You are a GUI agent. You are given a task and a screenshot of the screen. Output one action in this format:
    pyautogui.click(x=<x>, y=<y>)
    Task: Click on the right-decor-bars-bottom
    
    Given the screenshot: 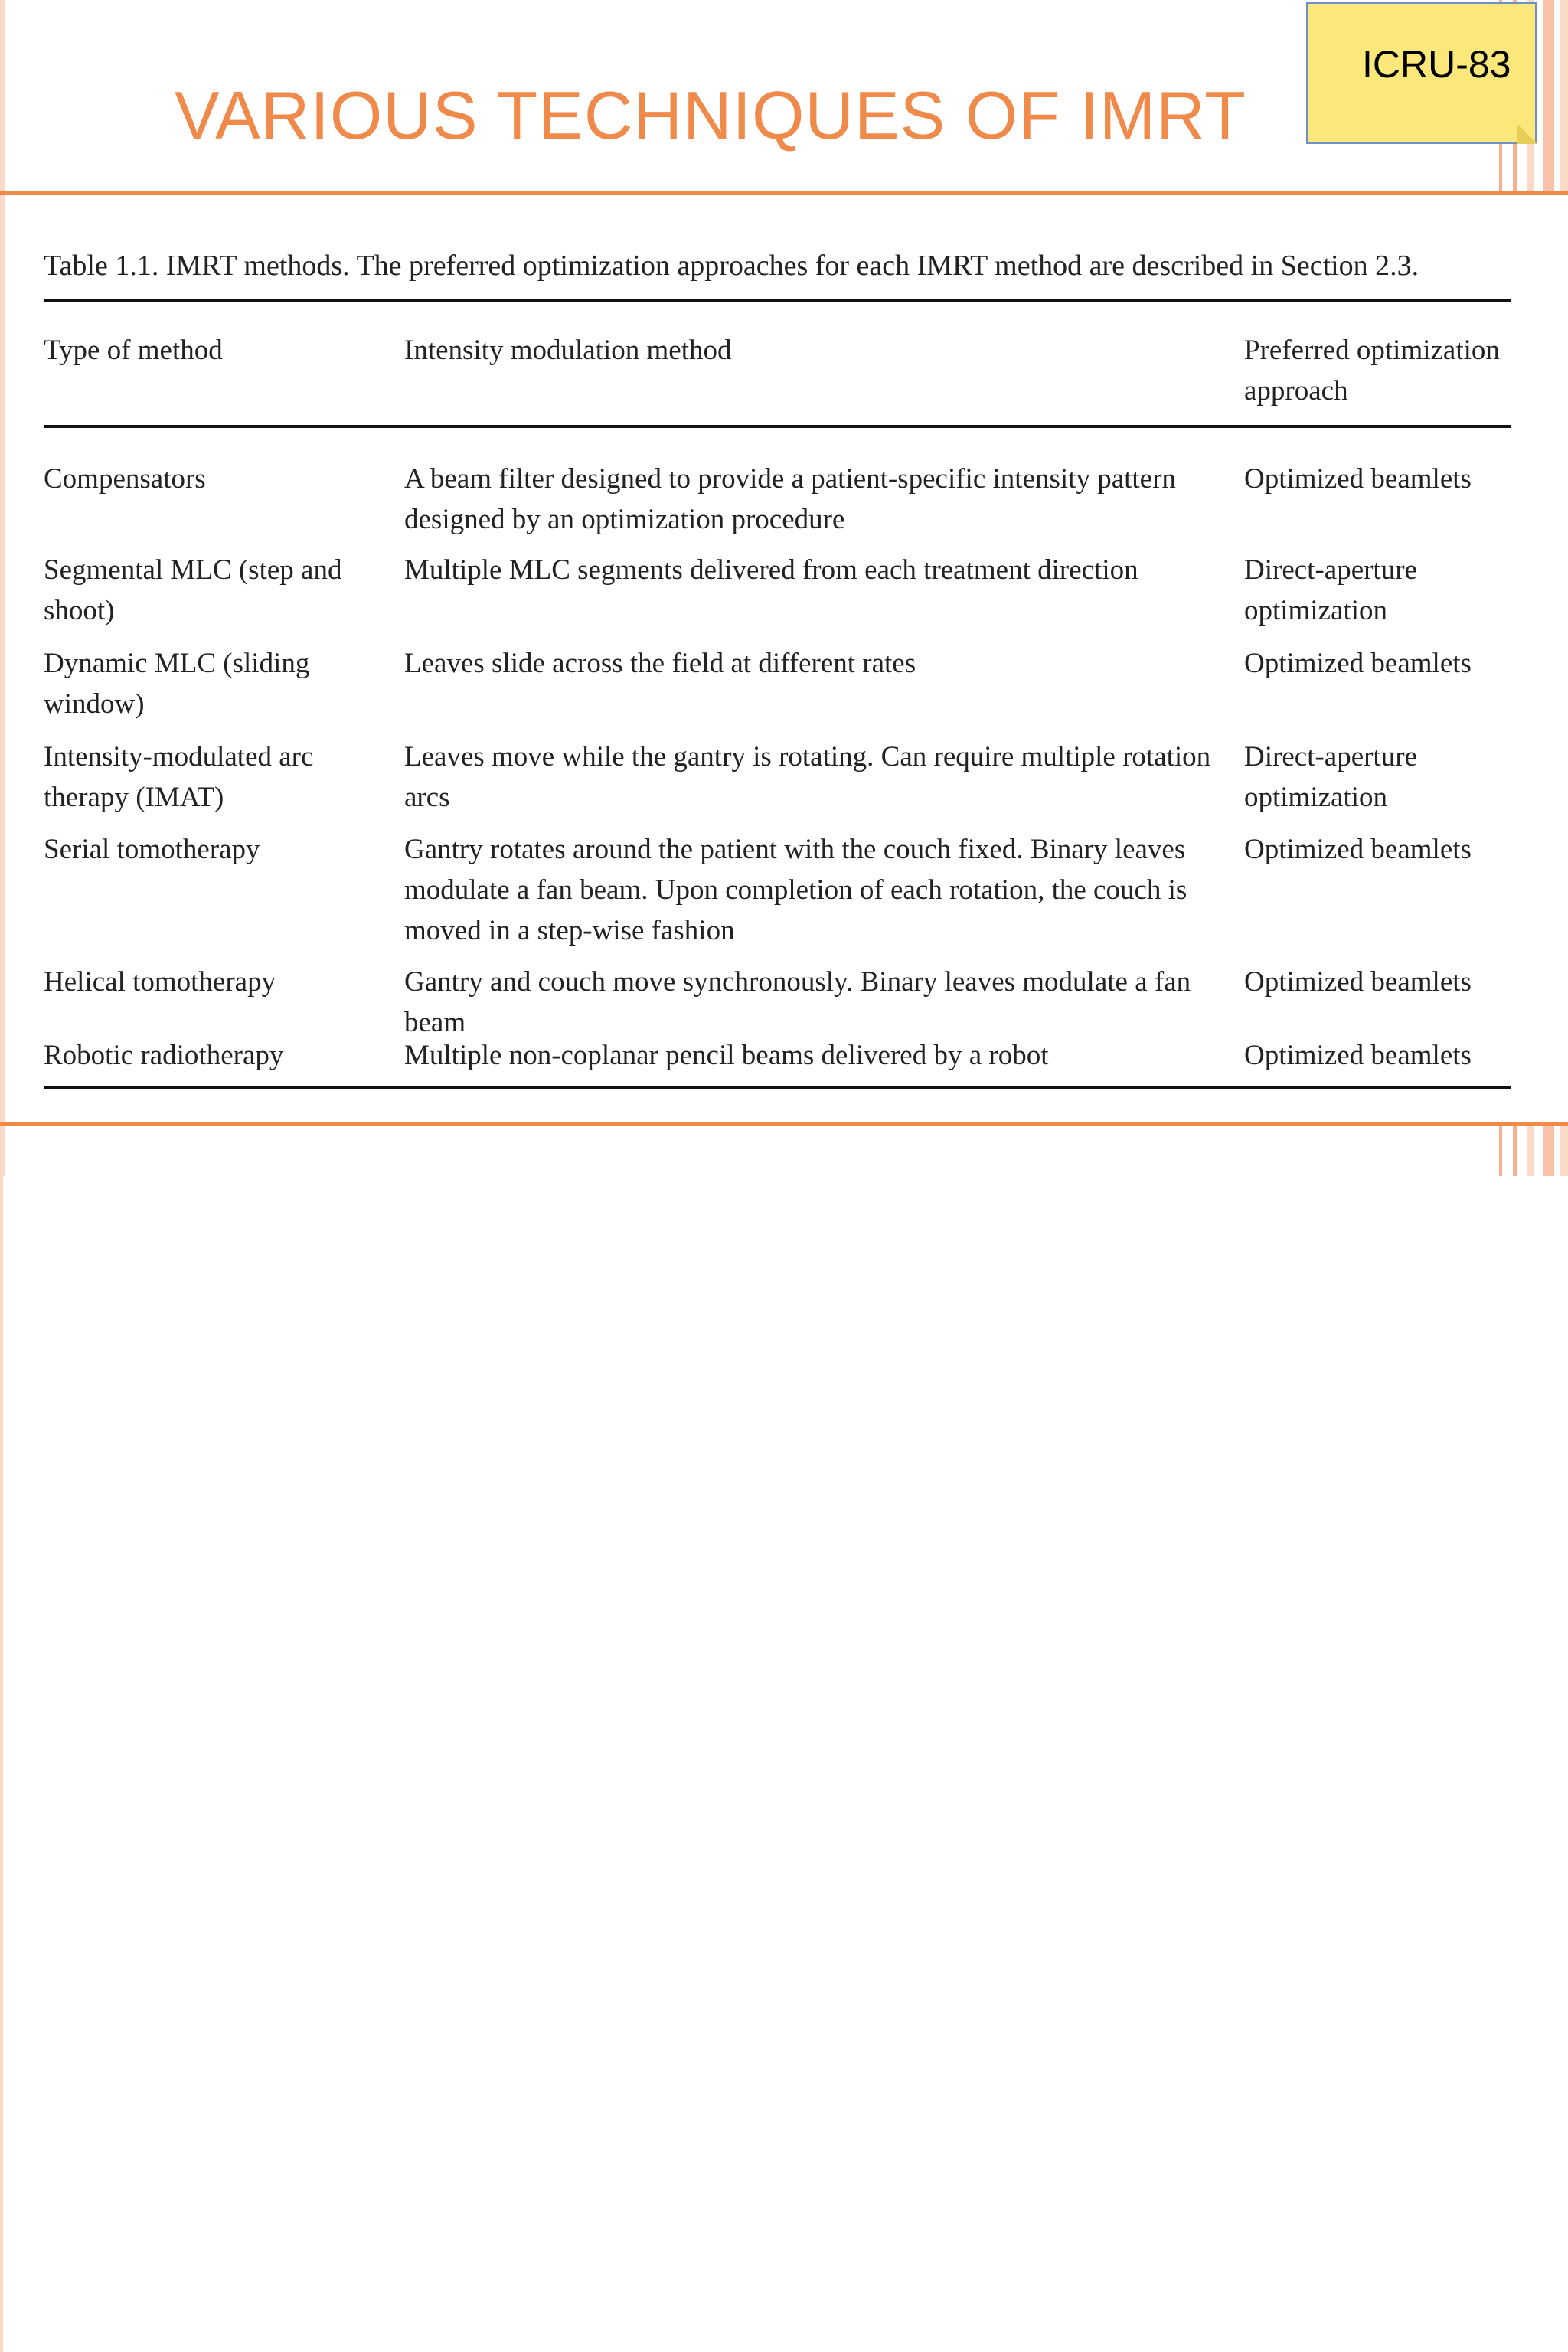 What is the action you would take?
    pyautogui.click(x=1531, y=1150)
    